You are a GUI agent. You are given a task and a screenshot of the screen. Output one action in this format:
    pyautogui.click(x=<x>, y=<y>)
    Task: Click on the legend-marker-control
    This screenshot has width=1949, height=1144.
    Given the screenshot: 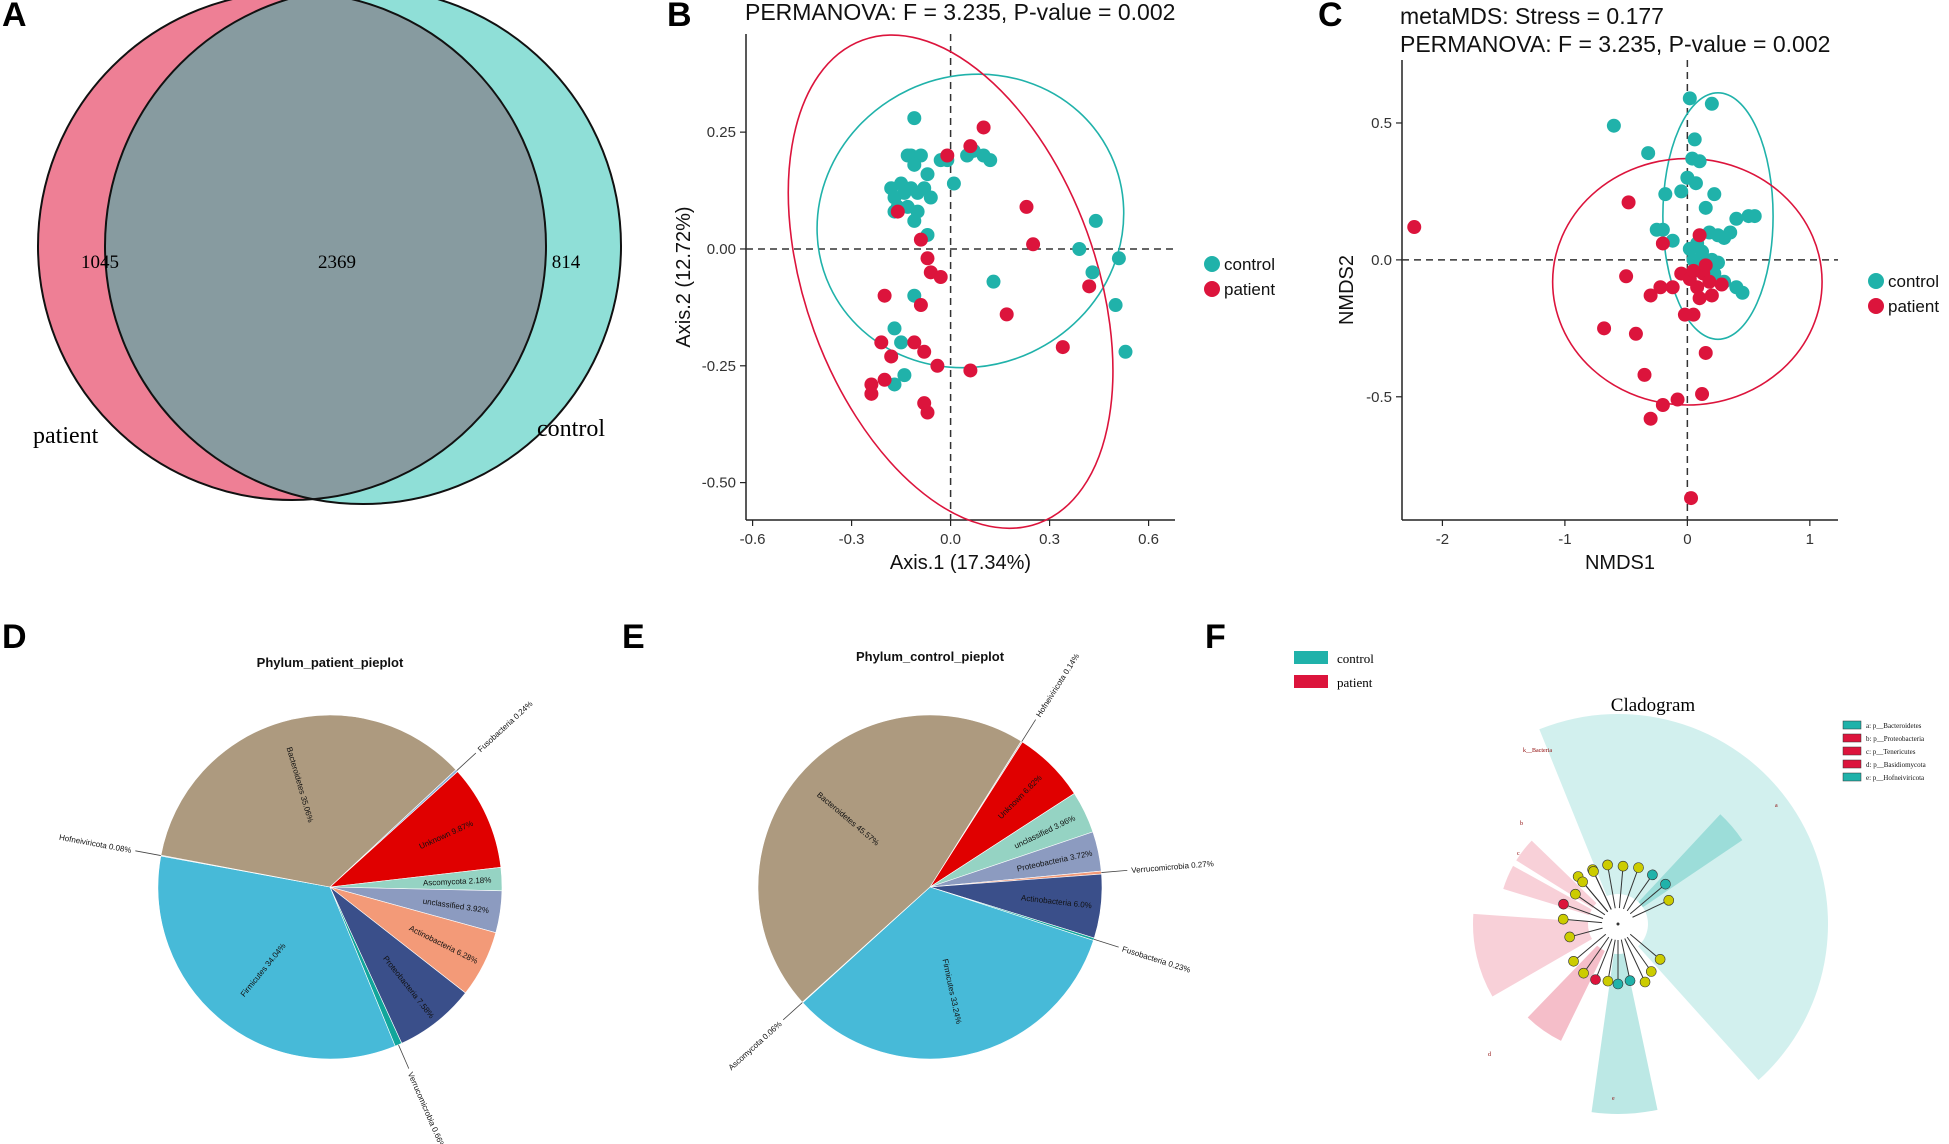 What is the action you would take?
    pyautogui.click(x=1212, y=264)
    